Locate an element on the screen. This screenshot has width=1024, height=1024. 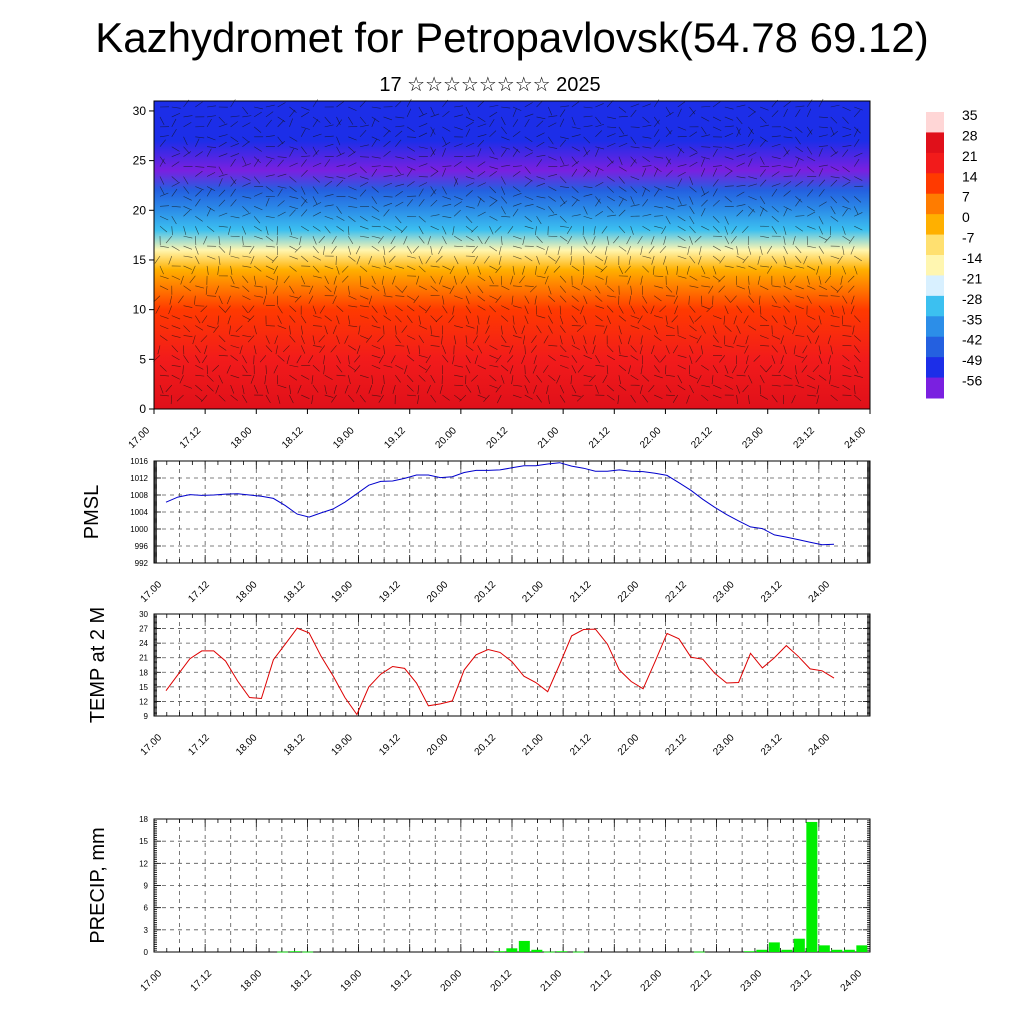
y-tick-label: 24 is located at coordinates (143, 643).